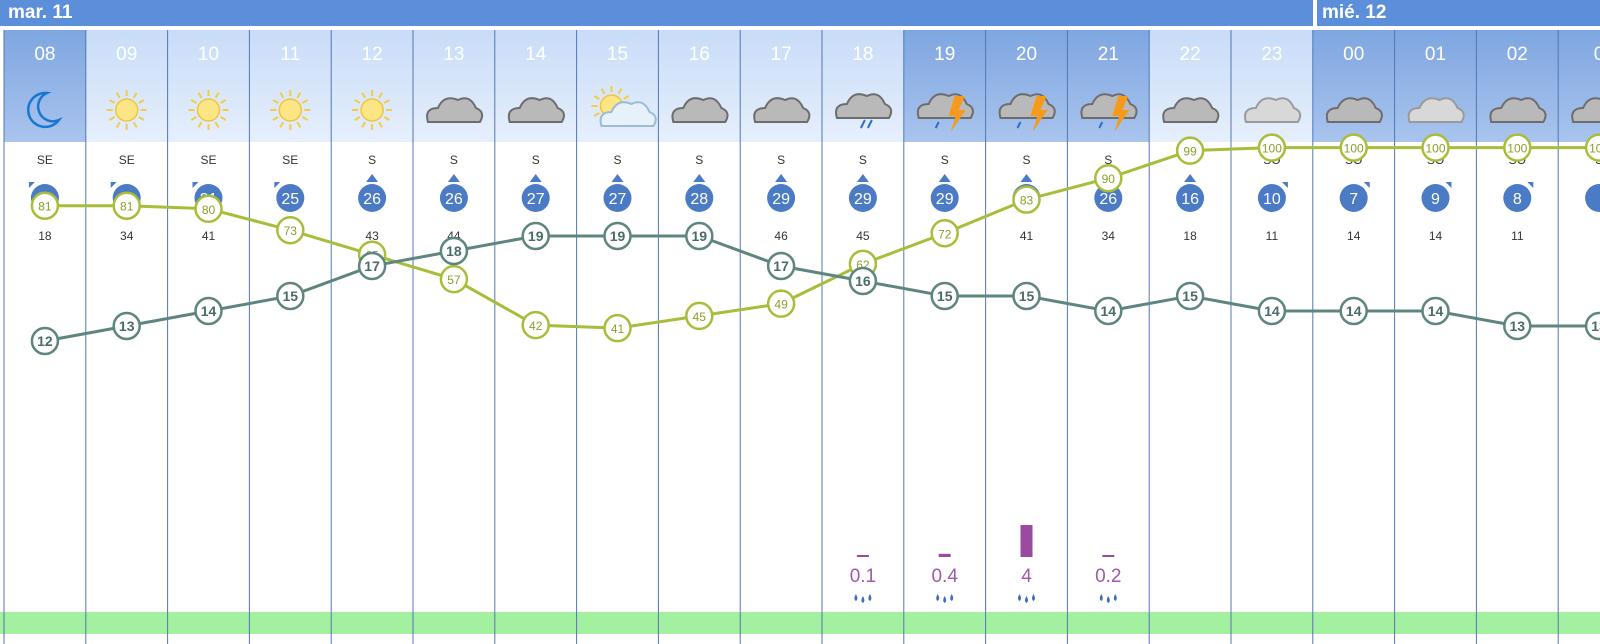 This screenshot has width=1600, height=644. Describe the element at coordinates (628, 114) in the screenshot. I see `cloud-part` at that location.